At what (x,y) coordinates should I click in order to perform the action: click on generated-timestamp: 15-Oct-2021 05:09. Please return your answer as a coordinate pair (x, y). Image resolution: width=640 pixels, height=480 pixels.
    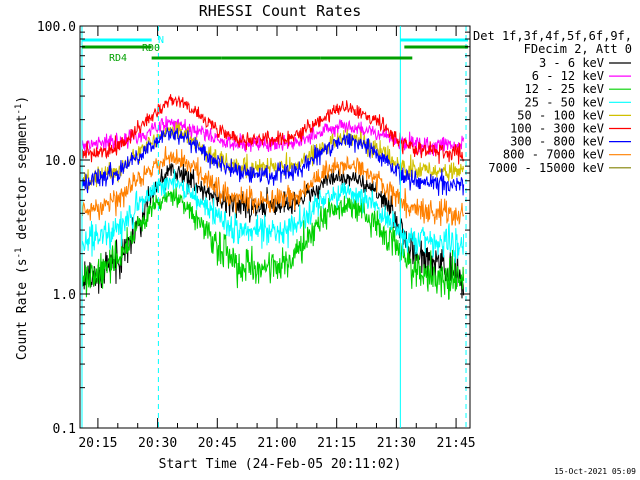
    Looking at the image, I should click on (595, 471).